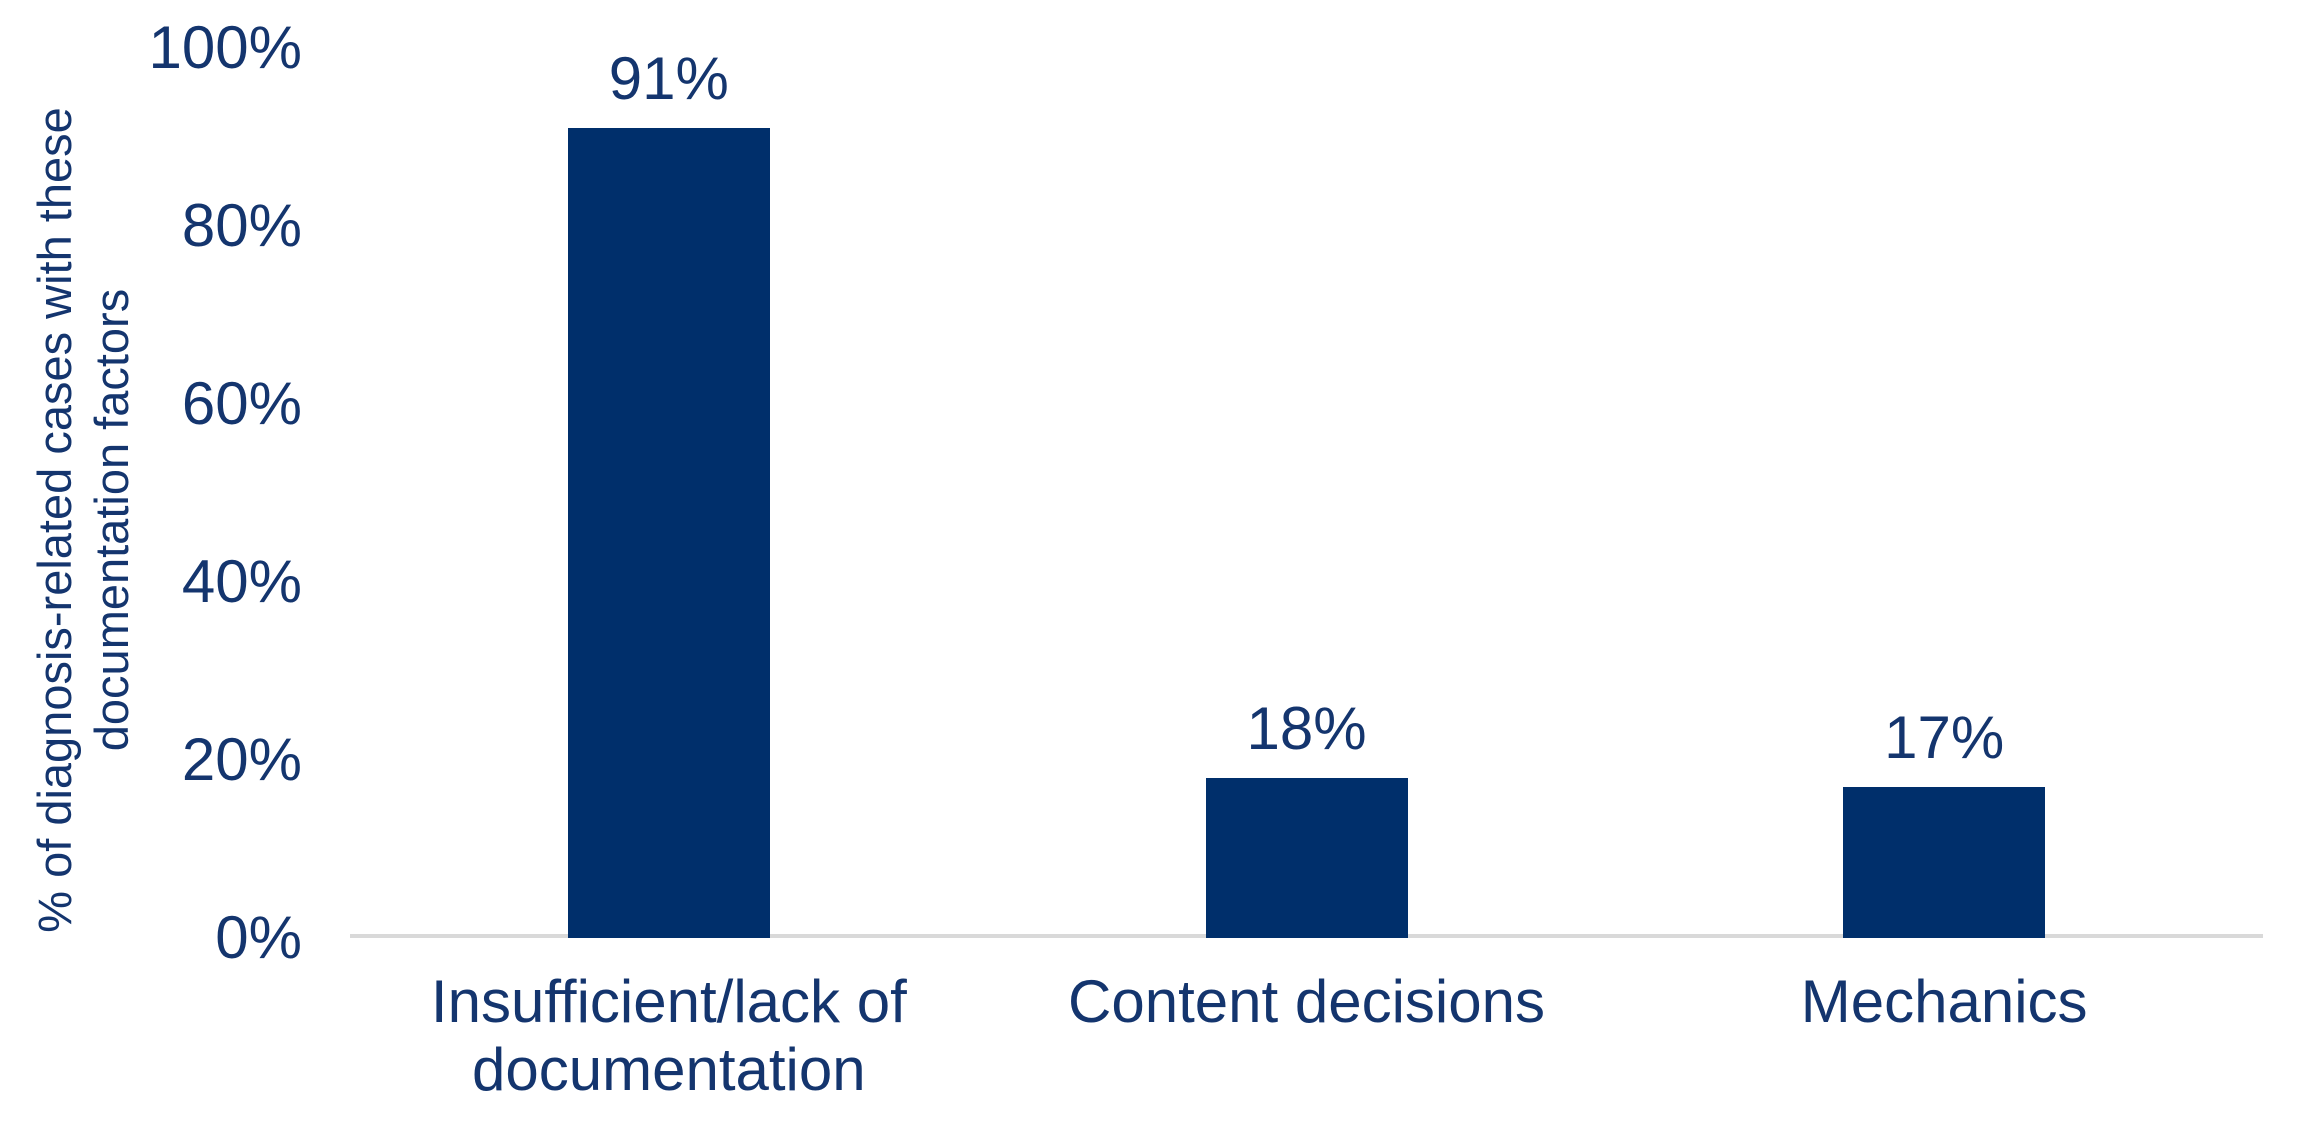 This screenshot has width=2312, height=1121. I want to click on bar-value-label-2: 18%, so click(1306, 728).